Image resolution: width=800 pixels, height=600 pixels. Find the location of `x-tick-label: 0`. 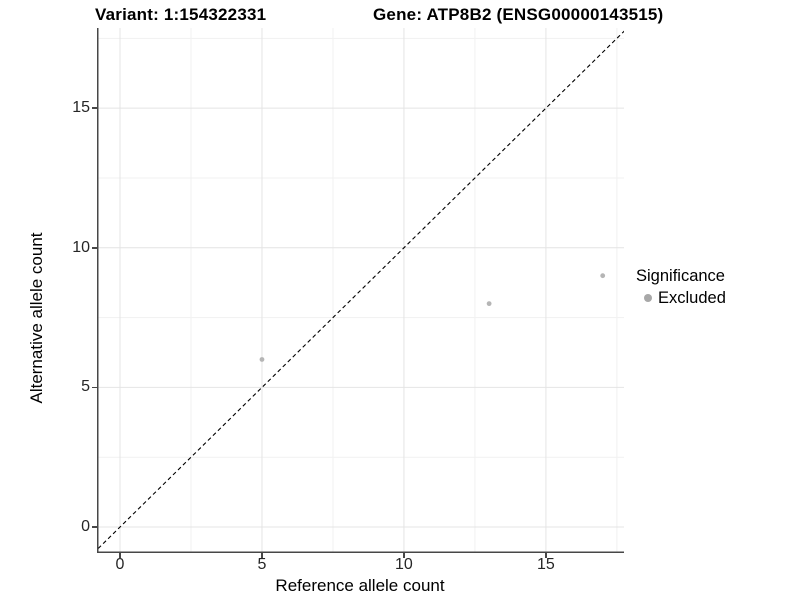

x-tick-label: 0 is located at coordinates (120, 564).